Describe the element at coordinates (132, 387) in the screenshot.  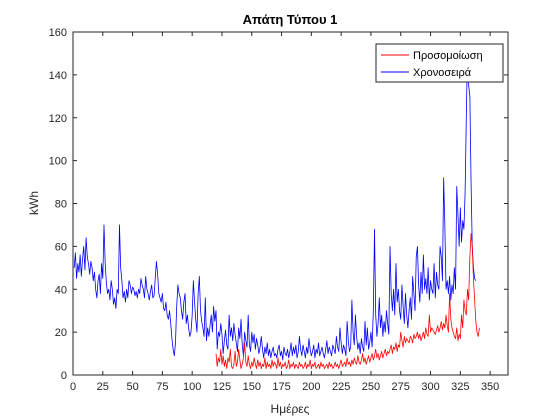
I see `x-tick-label: 50` at that location.